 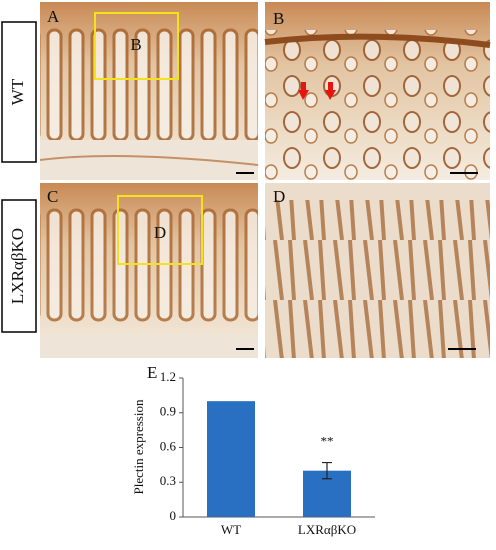 I want to click on y-tick-label: 0.6, so click(x=168, y=445).